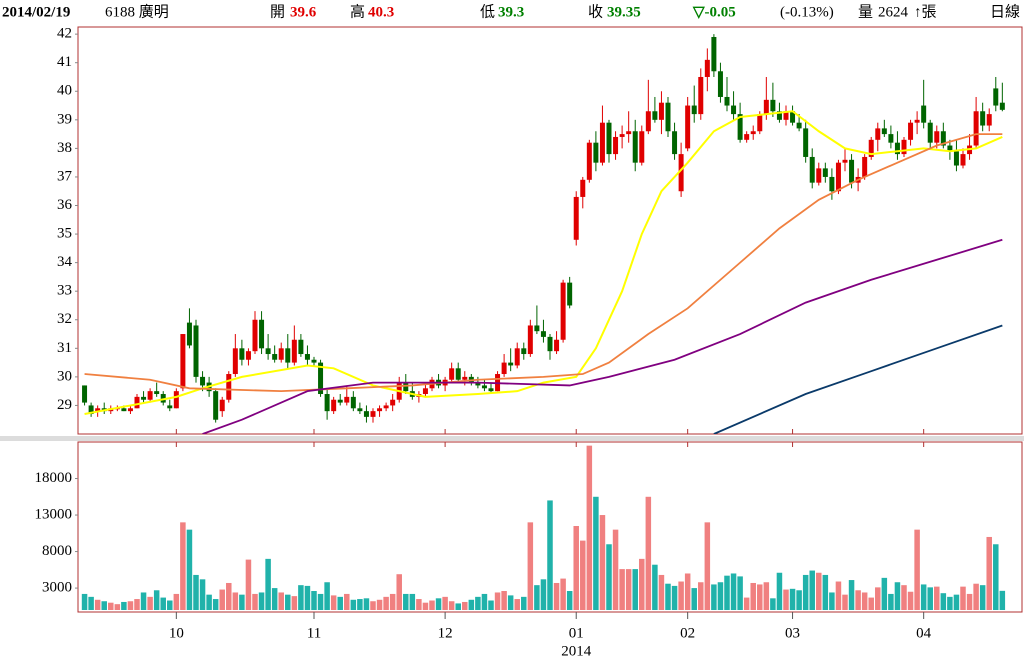  Describe the element at coordinates (64, 119) in the screenshot. I see `y-tick-label: 39` at that location.